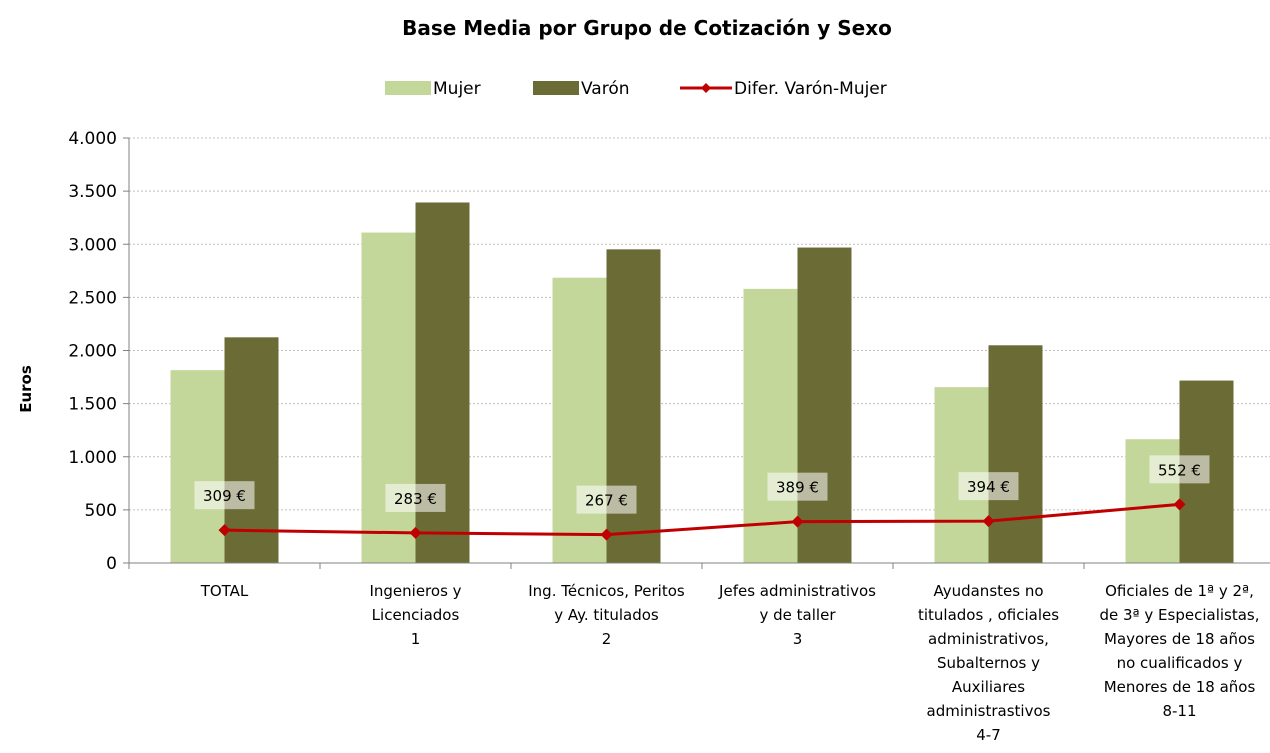  What do you see at coordinates (702, 498) in the screenshot?
I see `difference-line: 309 € 283 € 267 € 389 € 394 € 552 €` at bounding box center [702, 498].